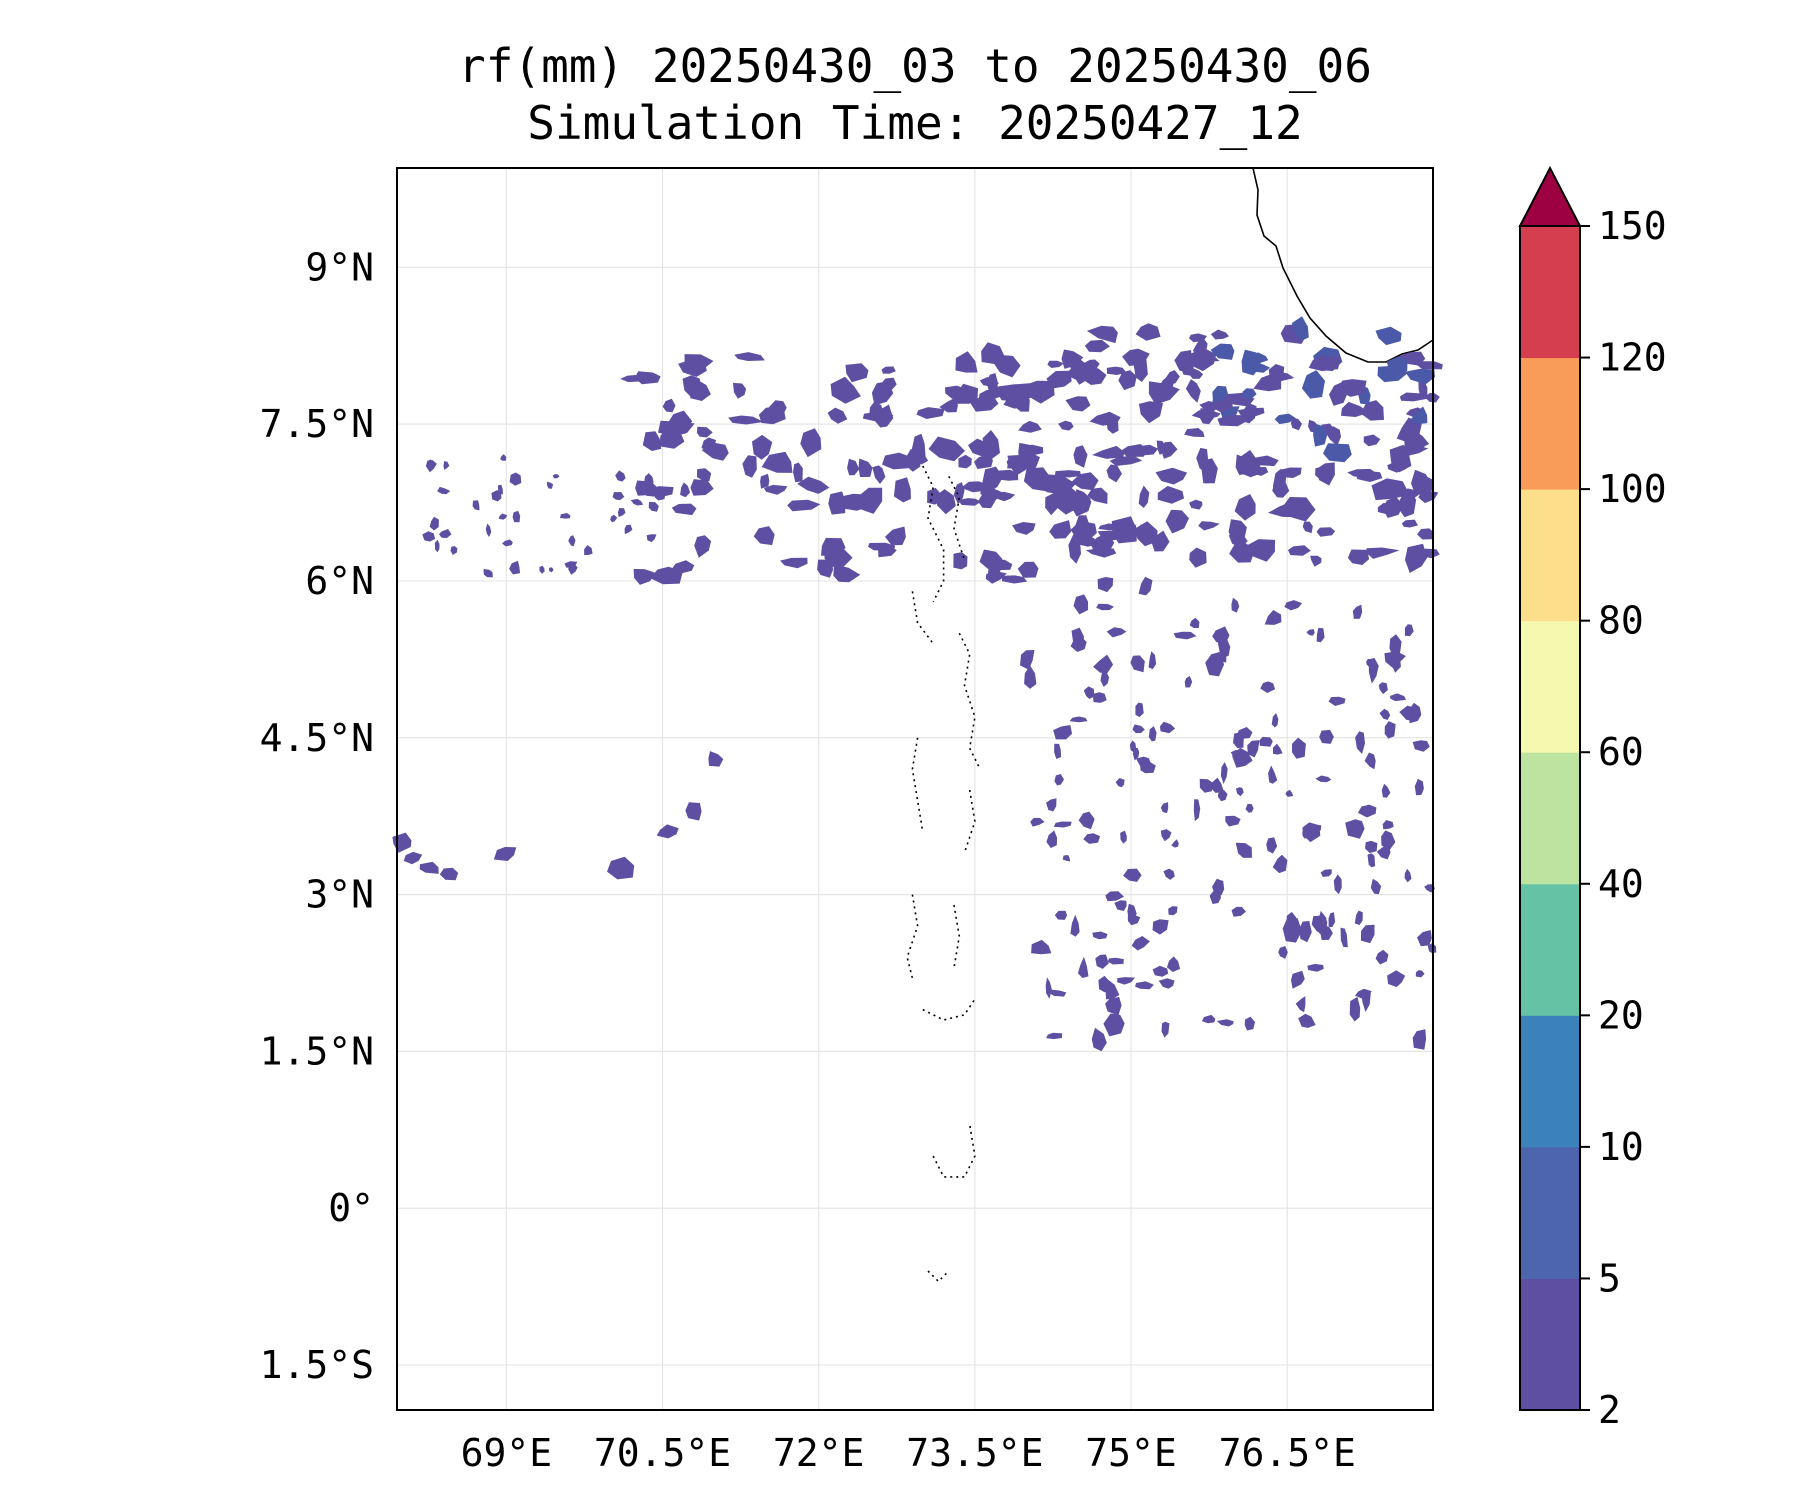  I want to click on atoll-islands, so click(943, 874).